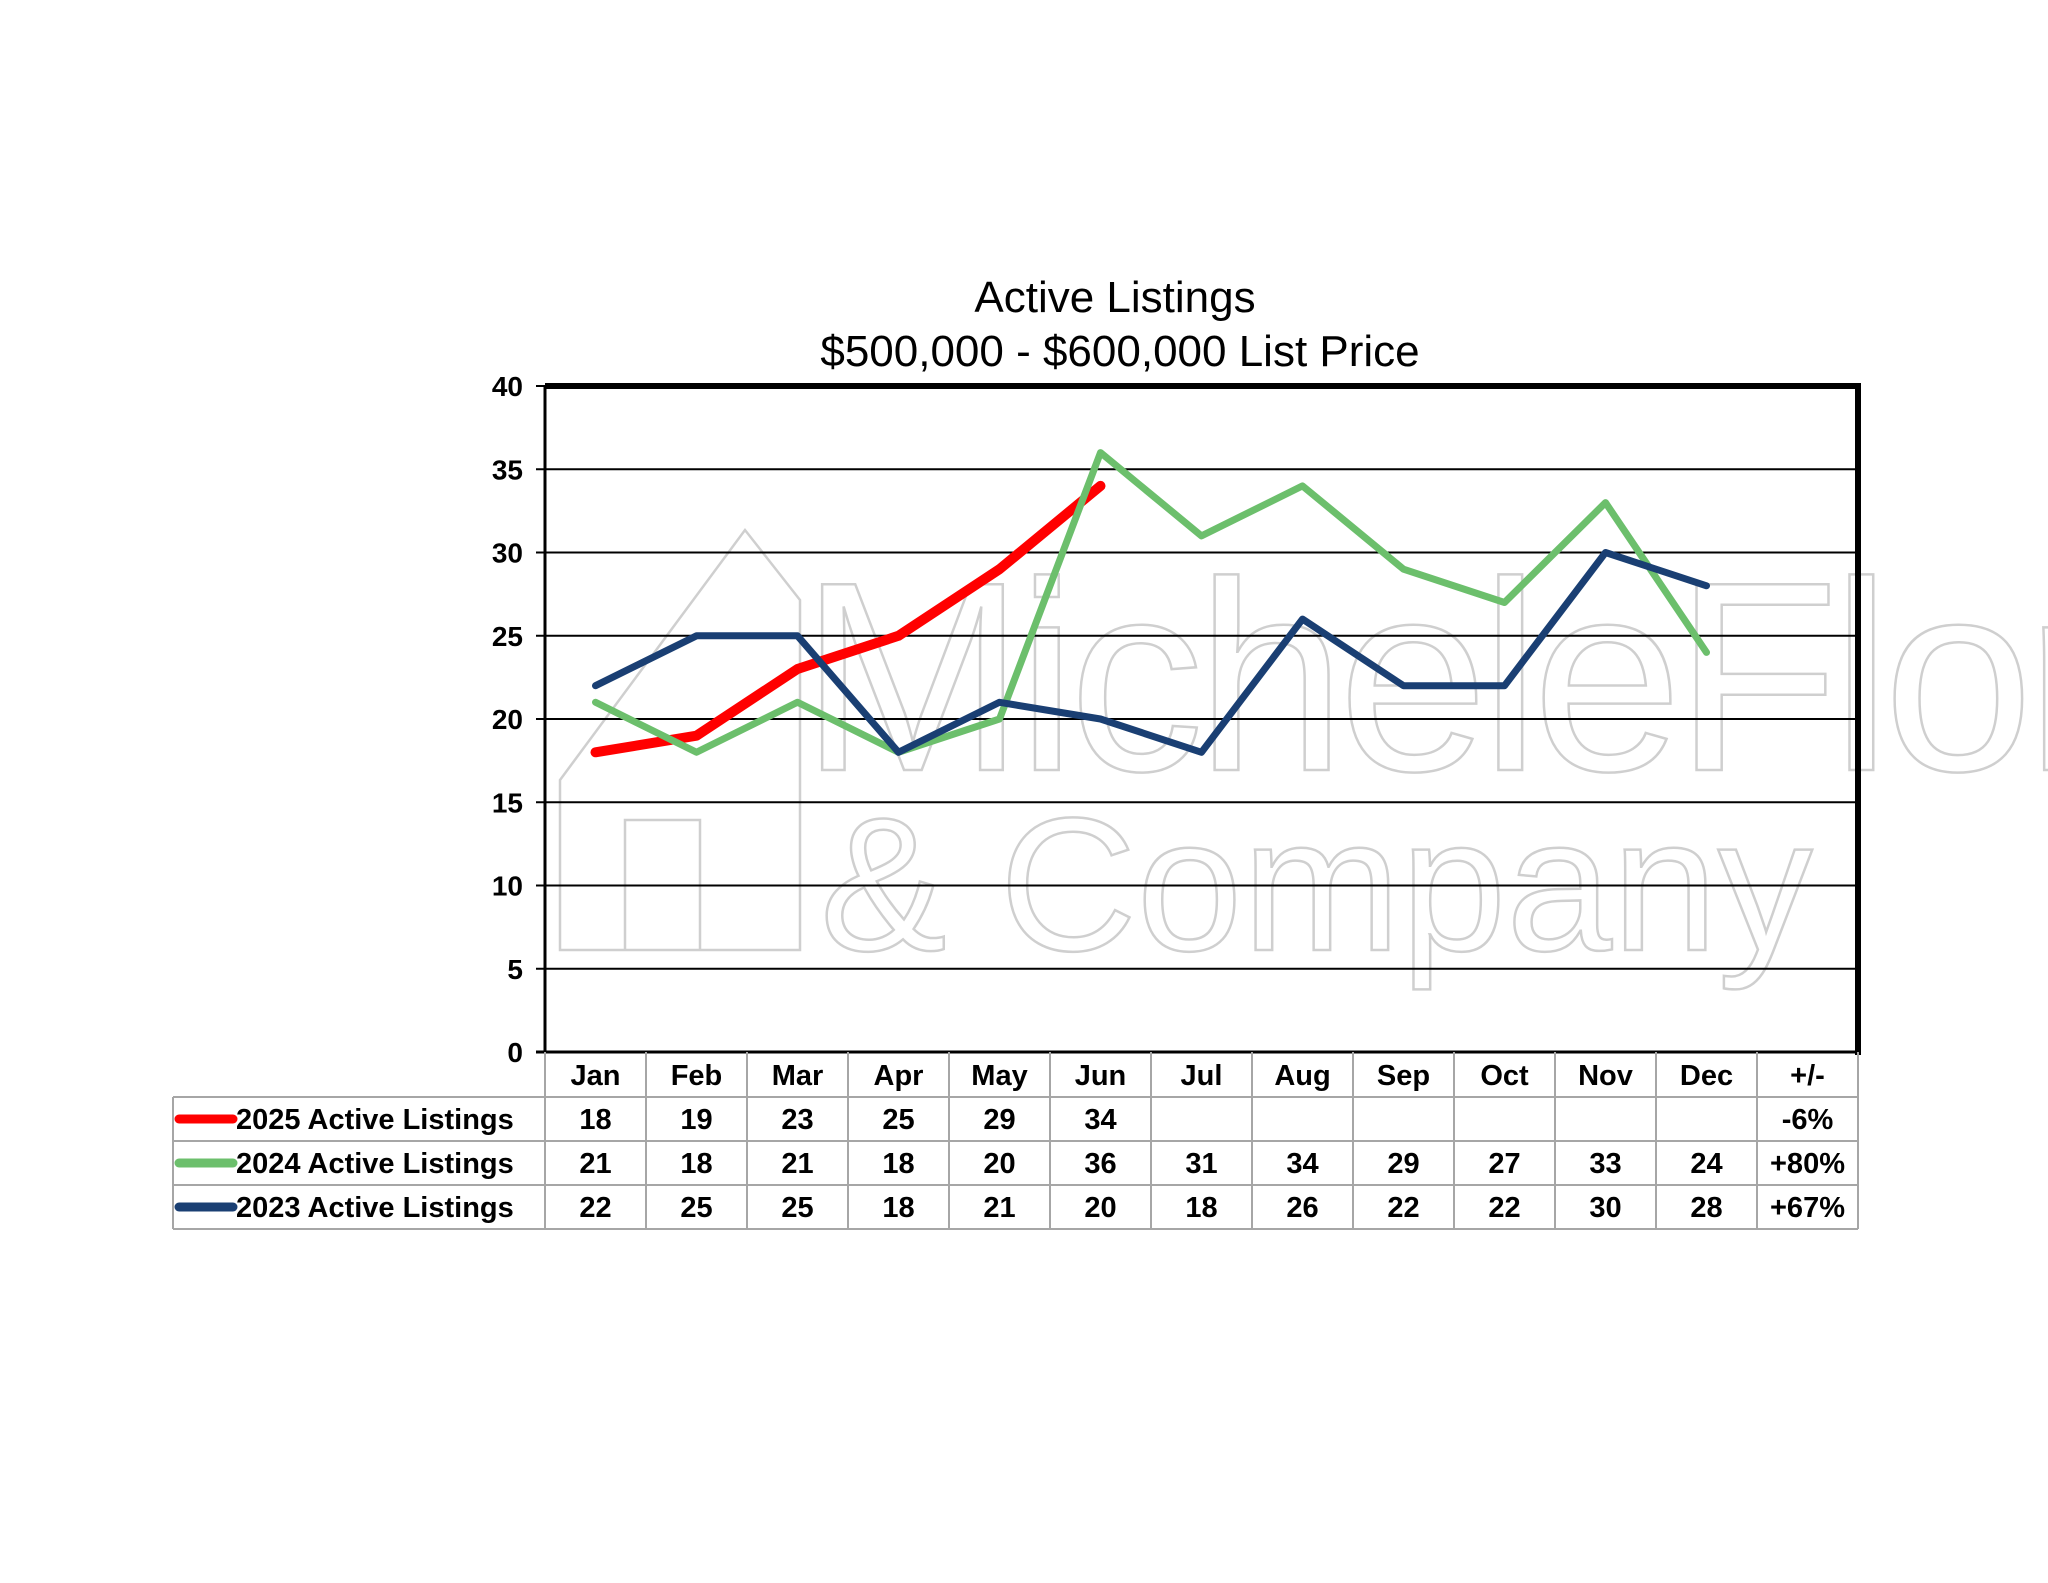  Describe the element at coordinates (899, 1076) in the screenshot. I see `x-category-label: Apr` at that location.